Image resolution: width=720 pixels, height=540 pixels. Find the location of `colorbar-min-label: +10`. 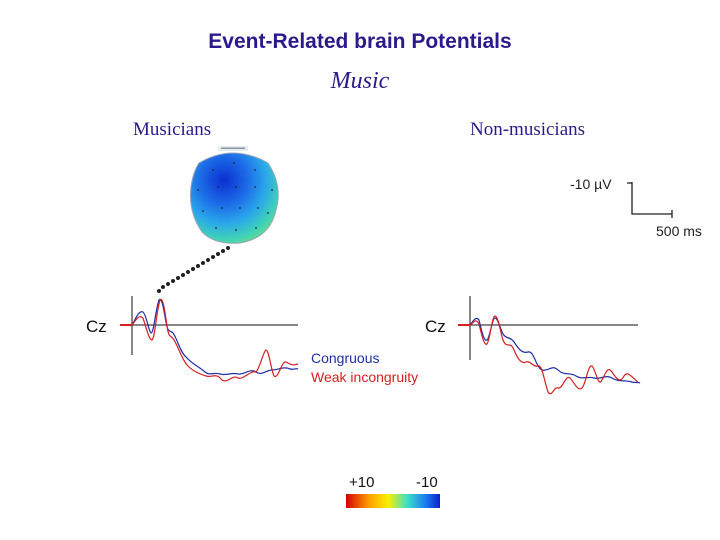

colorbar-min-label: +10 is located at coordinates (362, 482).